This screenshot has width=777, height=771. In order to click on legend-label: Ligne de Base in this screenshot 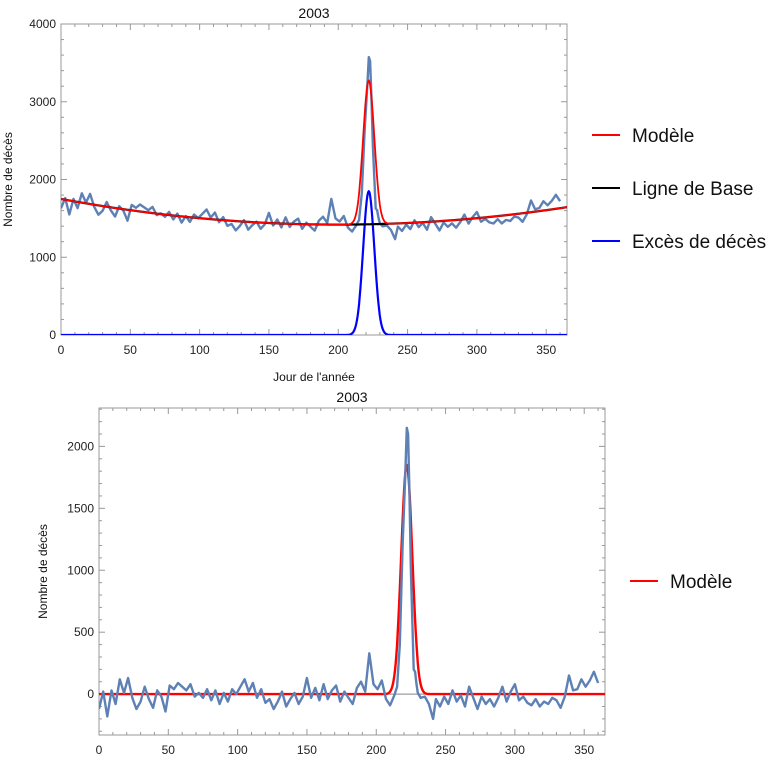, I will do `click(693, 189)`.